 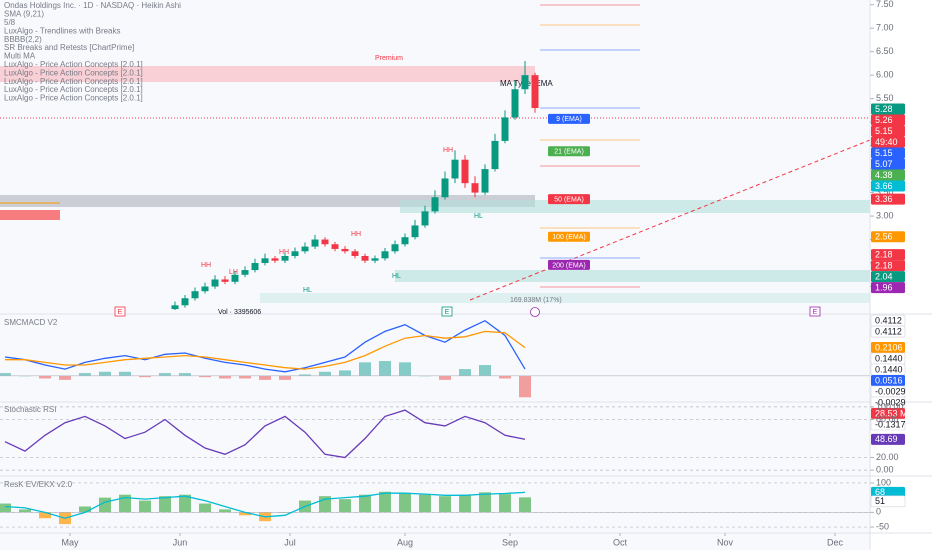 I want to click on price-label: 0.2106, so click(x=889, y=347).